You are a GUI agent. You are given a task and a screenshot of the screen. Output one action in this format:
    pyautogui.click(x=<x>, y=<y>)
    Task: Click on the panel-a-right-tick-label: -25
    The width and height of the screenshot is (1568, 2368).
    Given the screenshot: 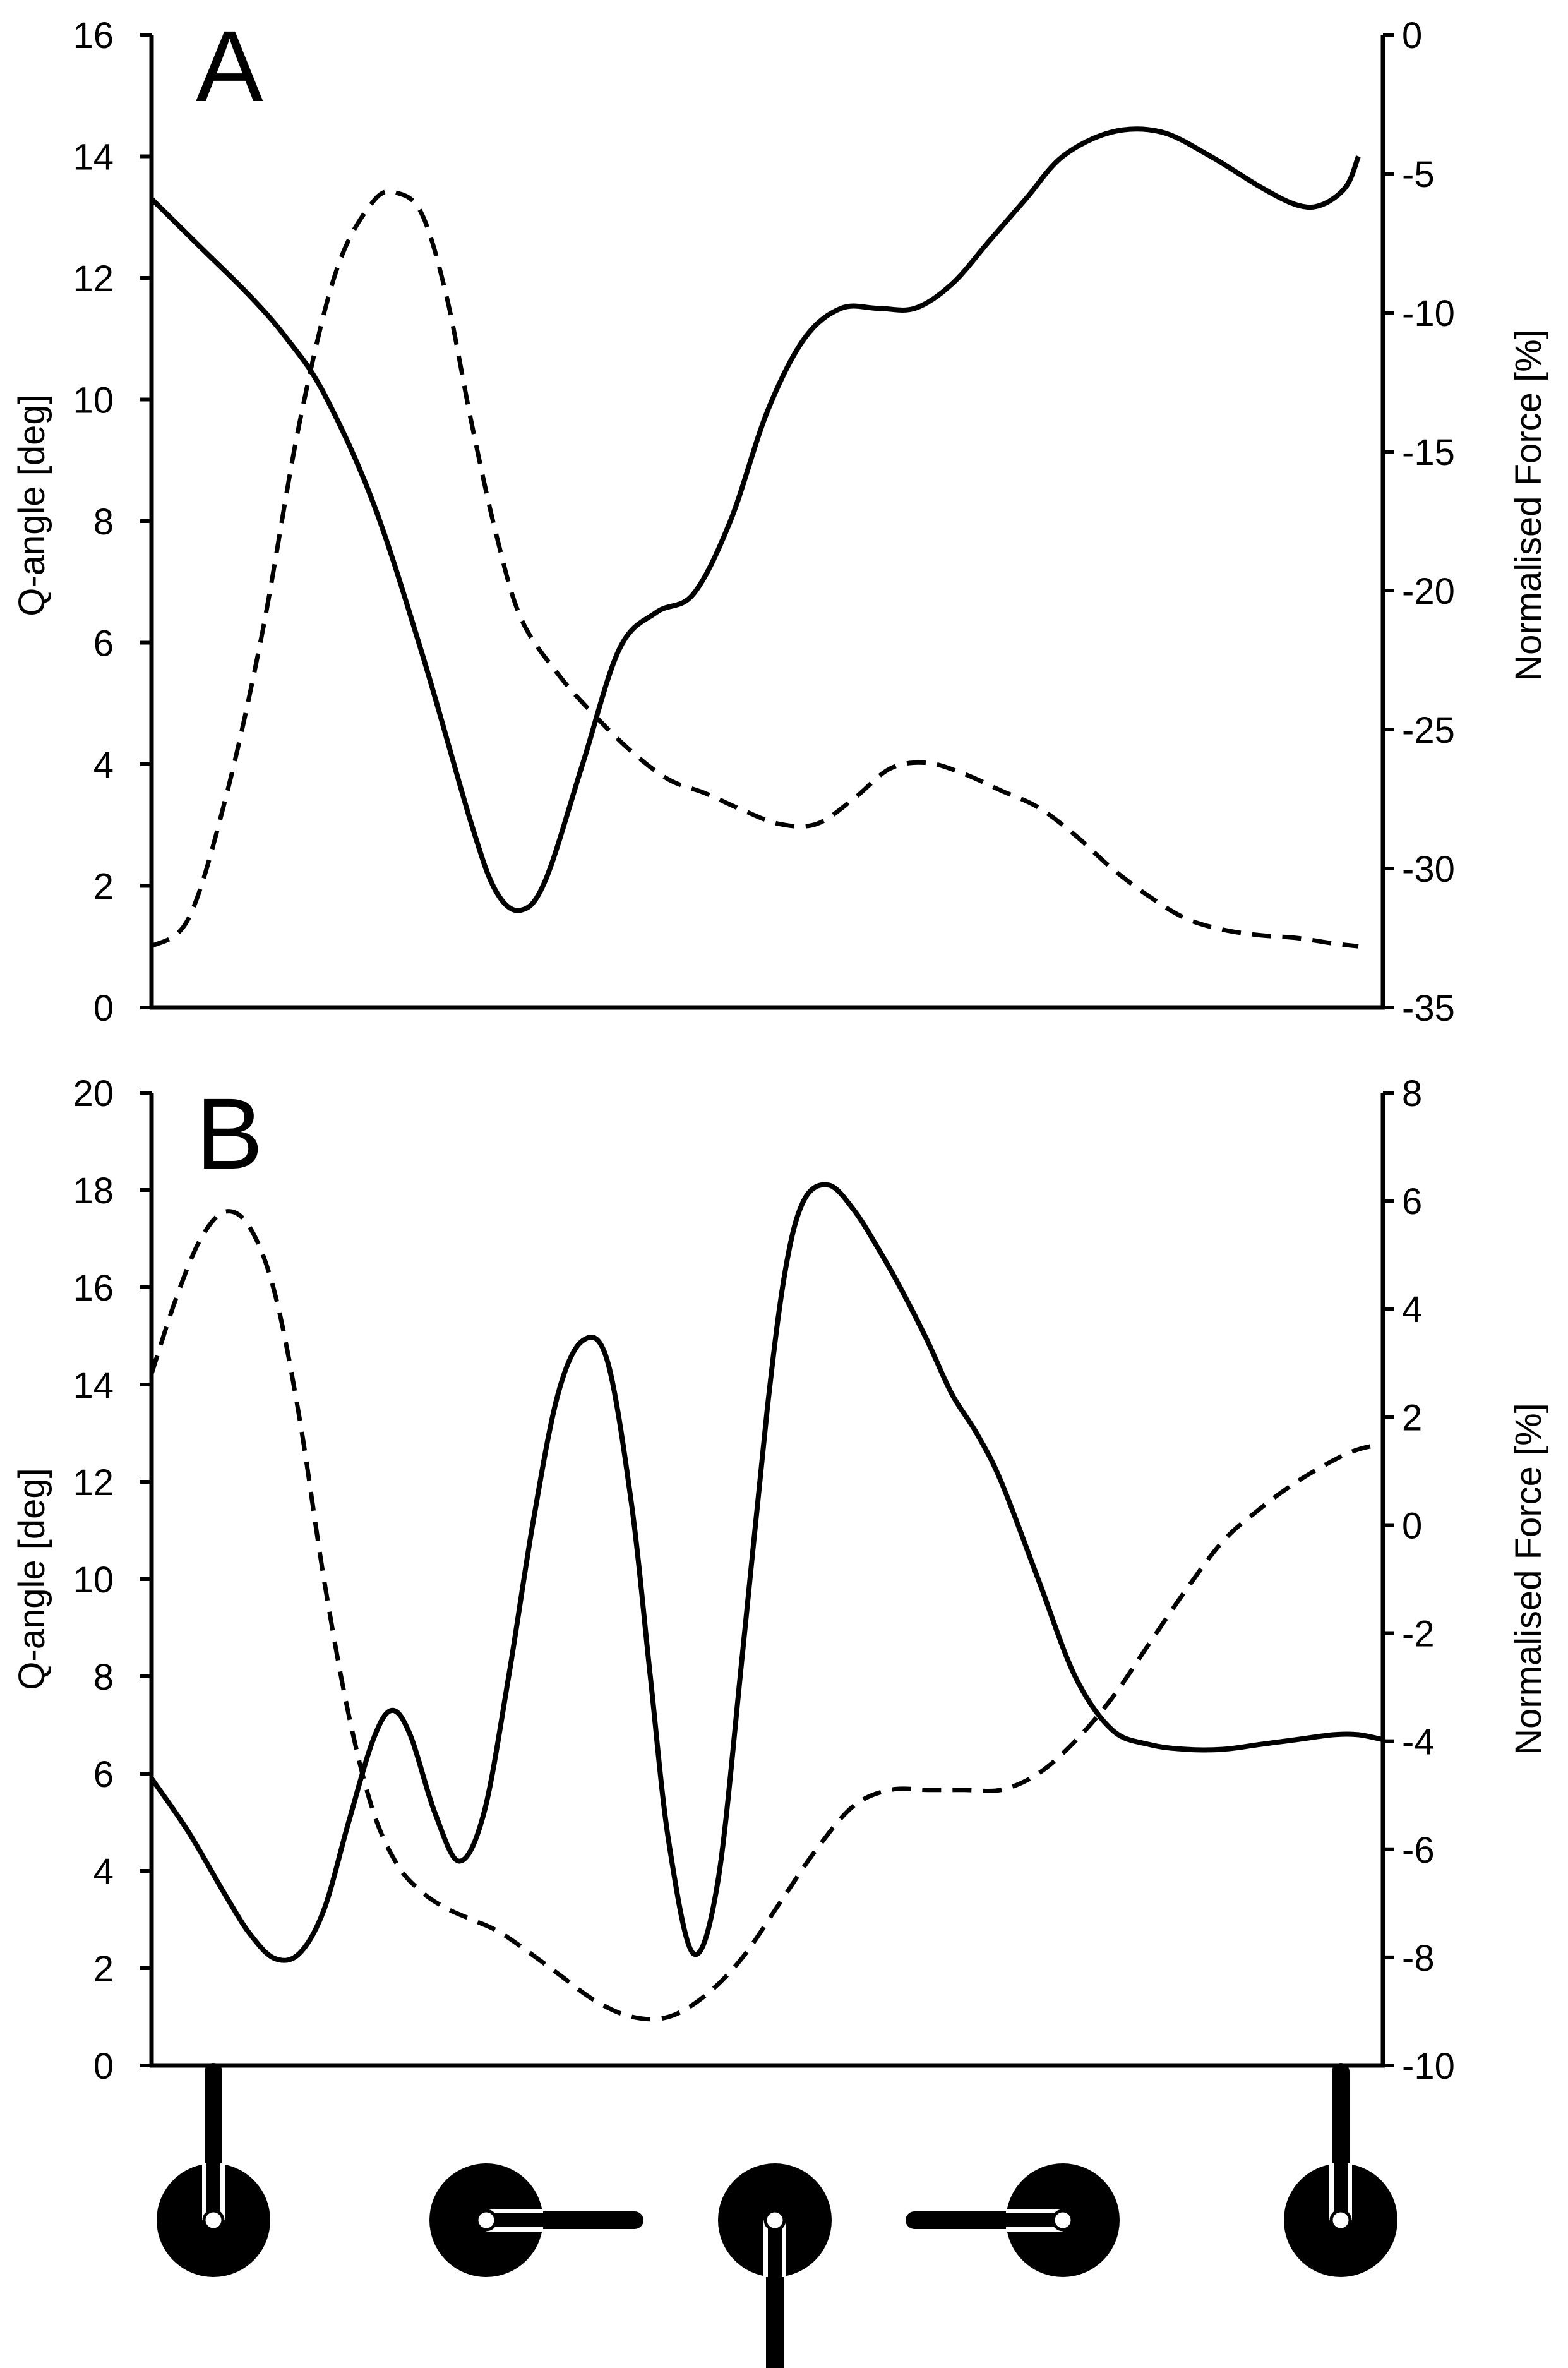 What is the action you would take?
    pyautogui.click(x=1429, y=730)
    